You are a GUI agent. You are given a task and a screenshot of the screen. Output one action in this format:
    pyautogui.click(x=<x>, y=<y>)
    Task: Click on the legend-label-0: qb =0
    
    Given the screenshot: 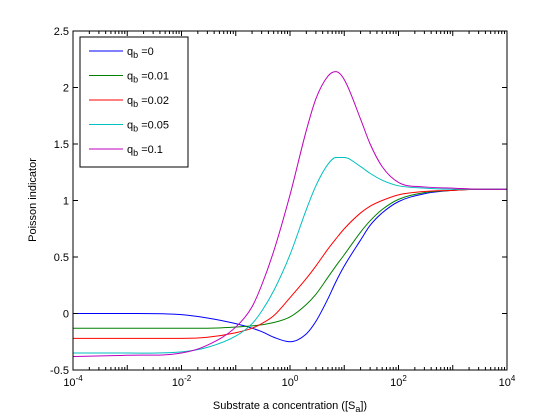 What is the action you would take?
    pyautogui.click(x=140, y=53)
    